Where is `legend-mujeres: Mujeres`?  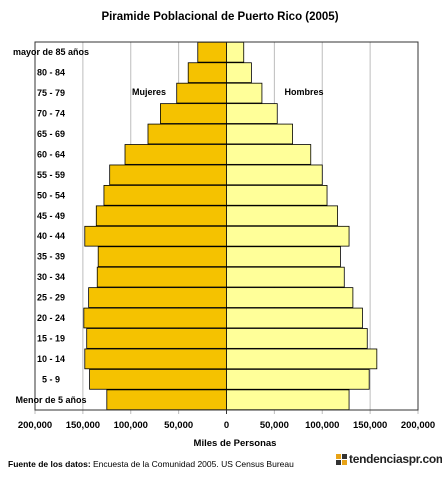
legend-mujeres: Mujeres is located at coordinates (149, 92).